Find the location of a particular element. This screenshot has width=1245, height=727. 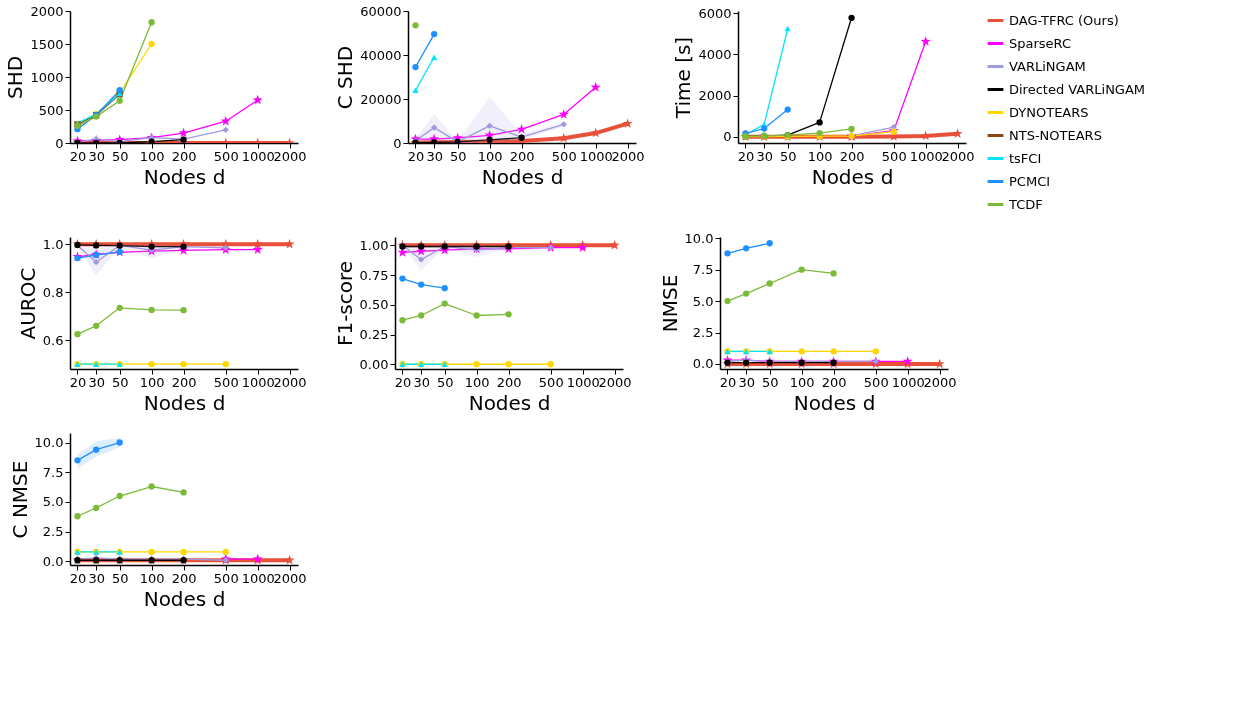

y-tick-label: 1.00 is located at coordinates (374, 245).